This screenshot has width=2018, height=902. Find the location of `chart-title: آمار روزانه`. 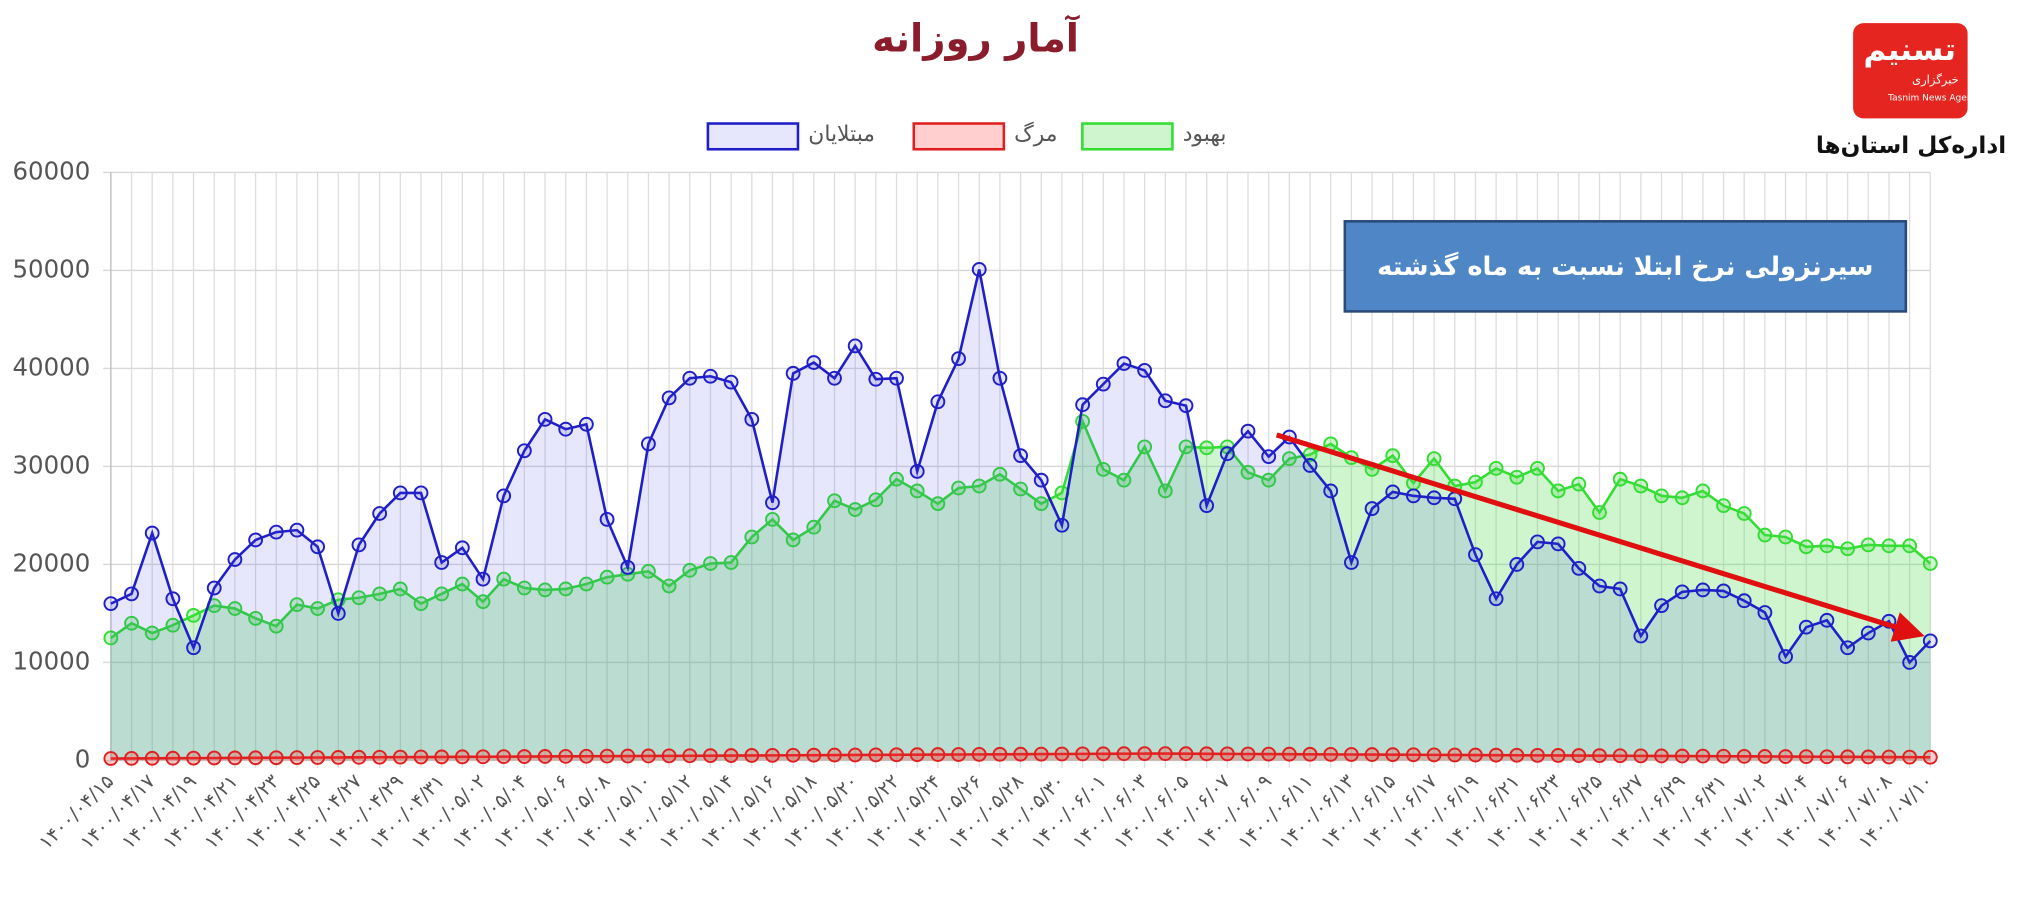

chart-title: آمار روزانه is located at coordinates (976, 38).